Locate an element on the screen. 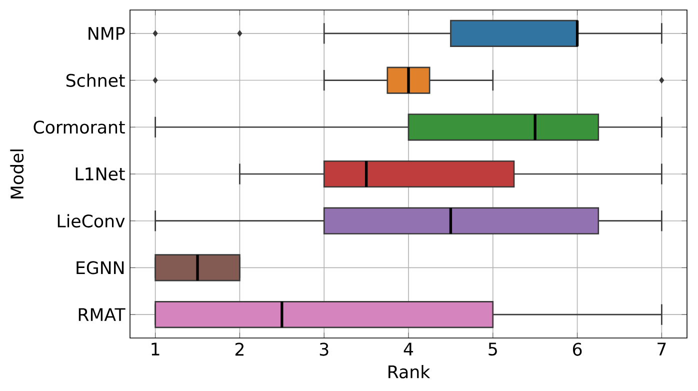 This screenshot has width=698, height=391. y-tick-label: NMP is located at coordinates (106, 33).